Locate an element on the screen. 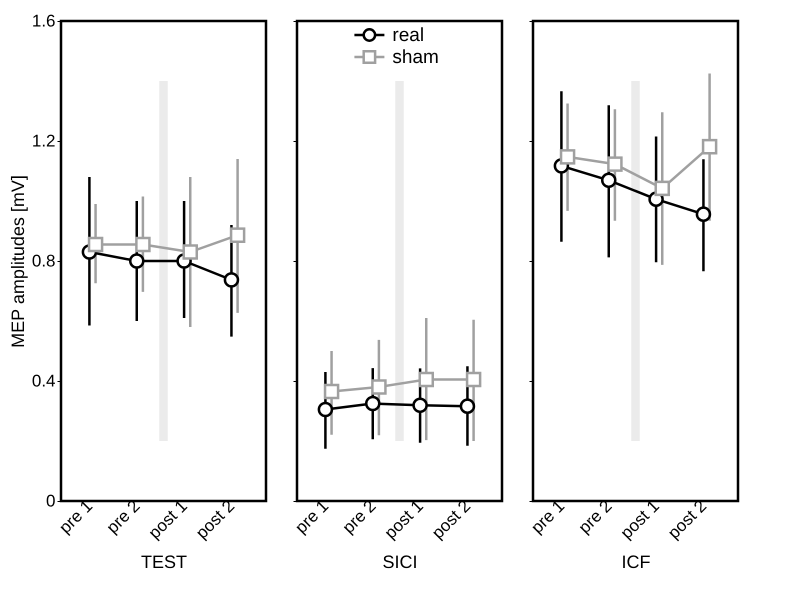 The image size is (797, 615). legend-label: sham is located at coordinates (415, 57).